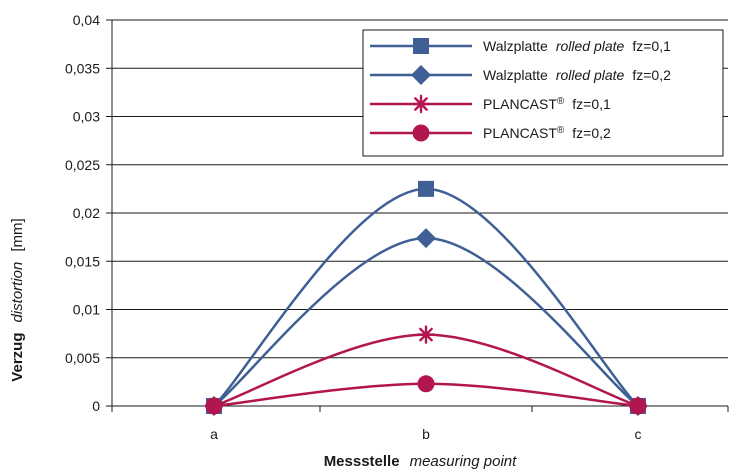 This screenshot has height=474, width=731. What do you see at coordinates (547, 133) in the screenshot?
I see `legend-entry-4: PLANCAST® fz=0,2` at bounding box center [547, 133].